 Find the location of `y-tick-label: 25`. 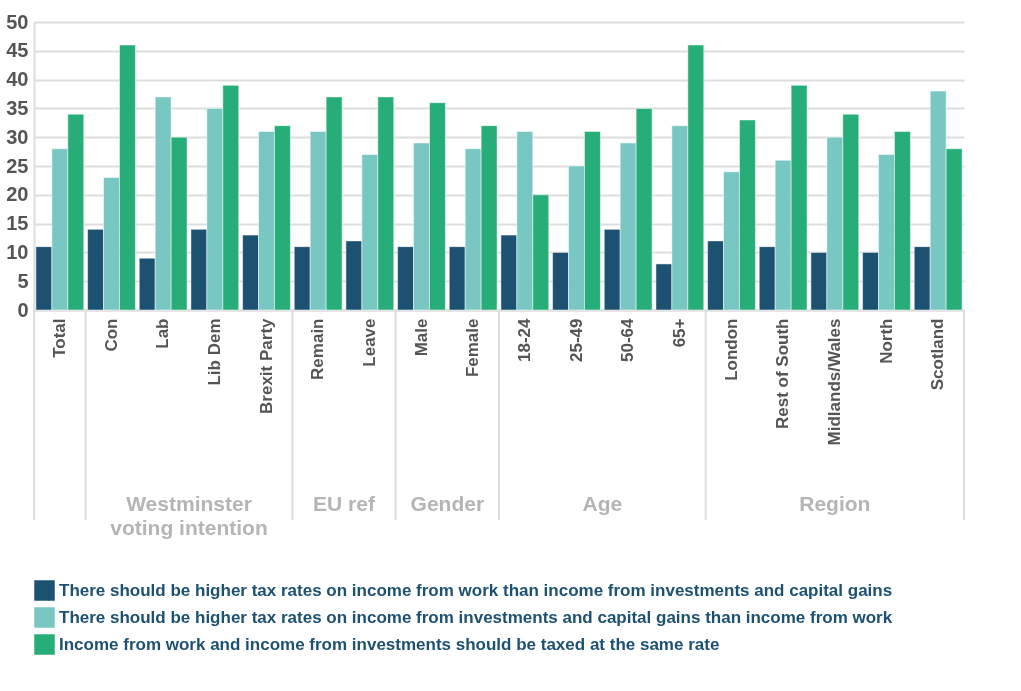

y-tick-label: 25 is located at coordinates (17, 165).